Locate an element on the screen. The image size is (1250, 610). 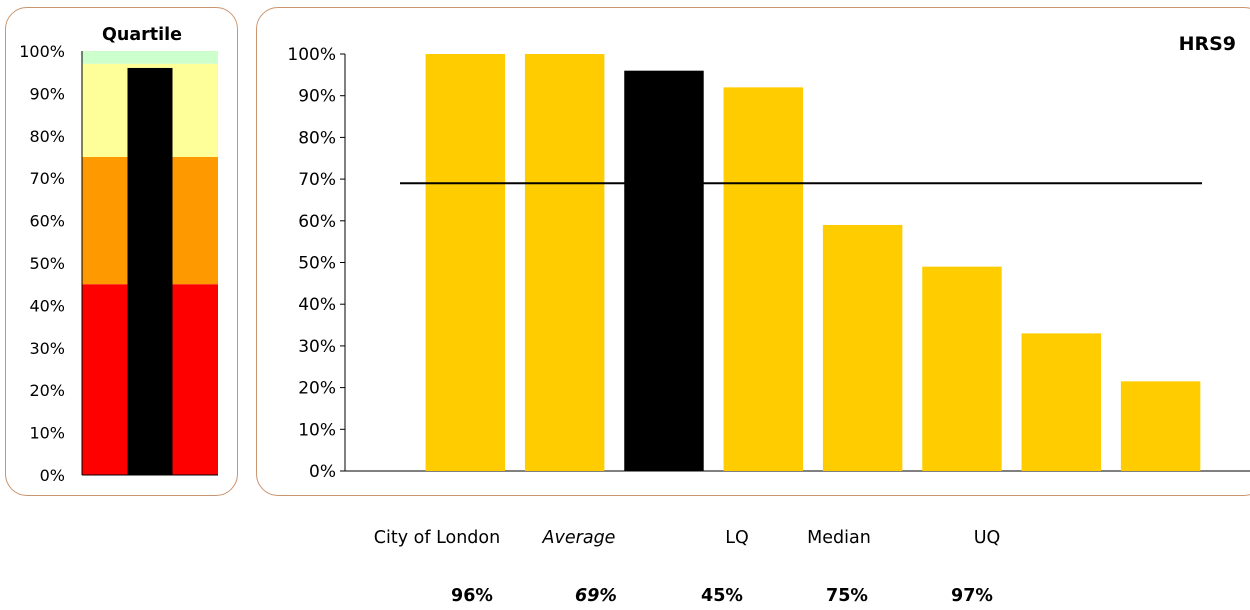
quartile-title: Quartile is located at coordinates (142, 35).